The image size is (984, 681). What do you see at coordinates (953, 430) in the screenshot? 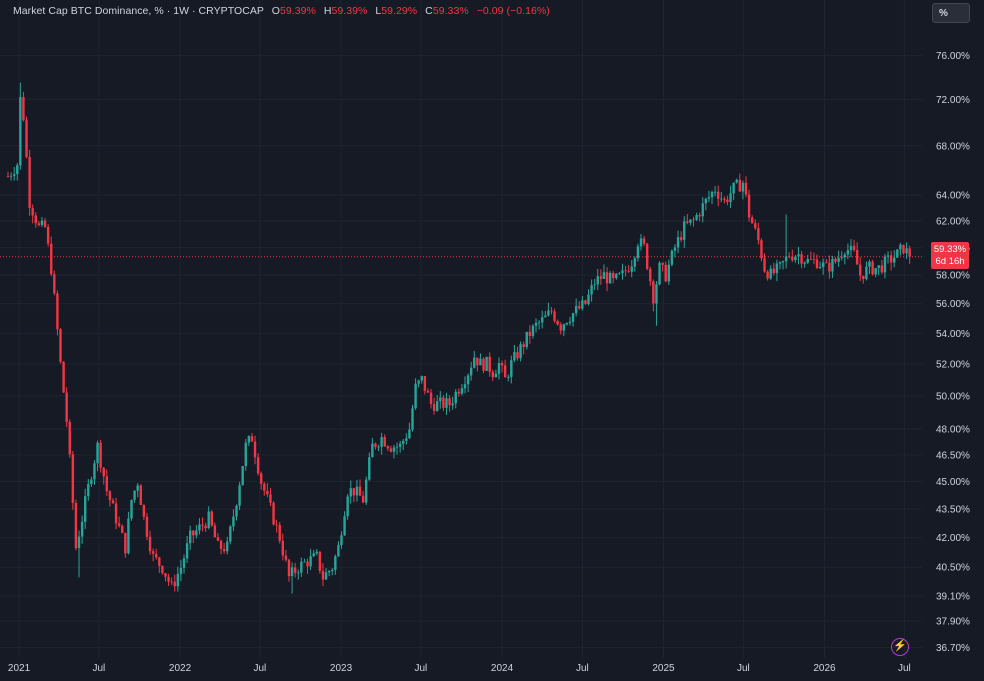
I see `y-tick-label: 48.00%` at bounding box center [953, 430].